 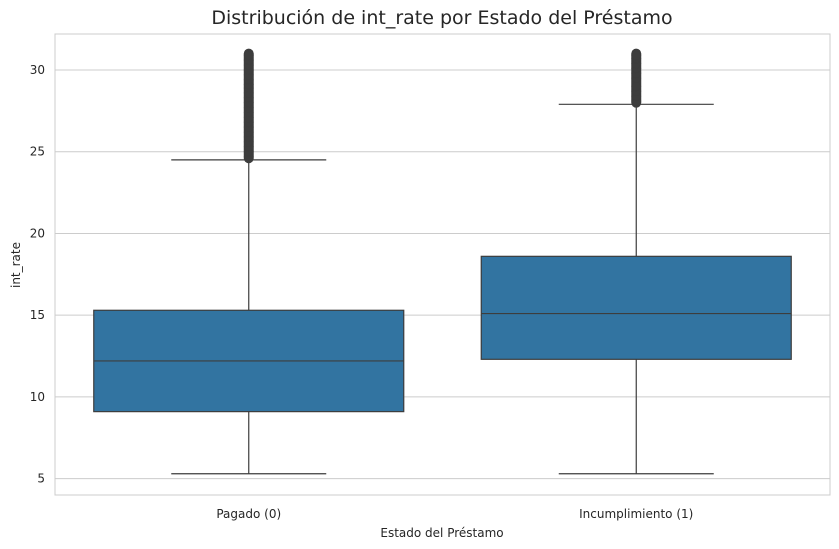 What do you see at coordinates (636, 514) in the screenshot?
I see `x-tick-label-1: Incumplimiento (1)` at bounding box center [636, 514].